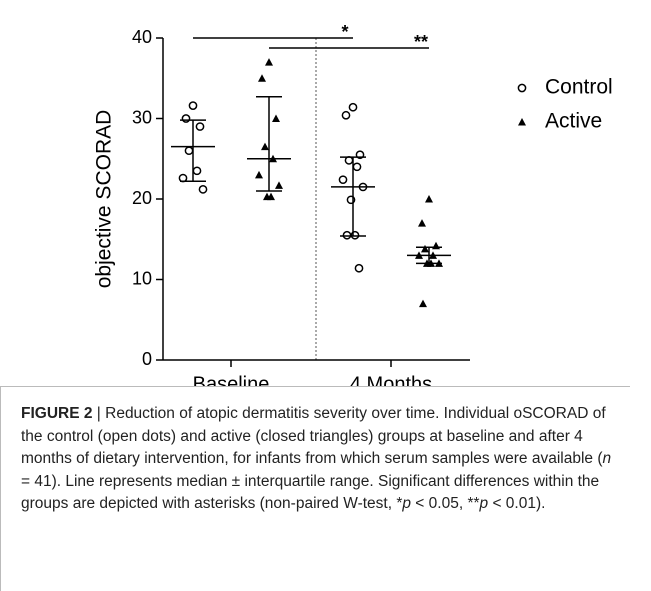 The width and height of the screenshot is (651, 591). Describe the element at coordinates (104, 199) in the screenshot. I see `y-axis-label: objective SCORAD` at that location.